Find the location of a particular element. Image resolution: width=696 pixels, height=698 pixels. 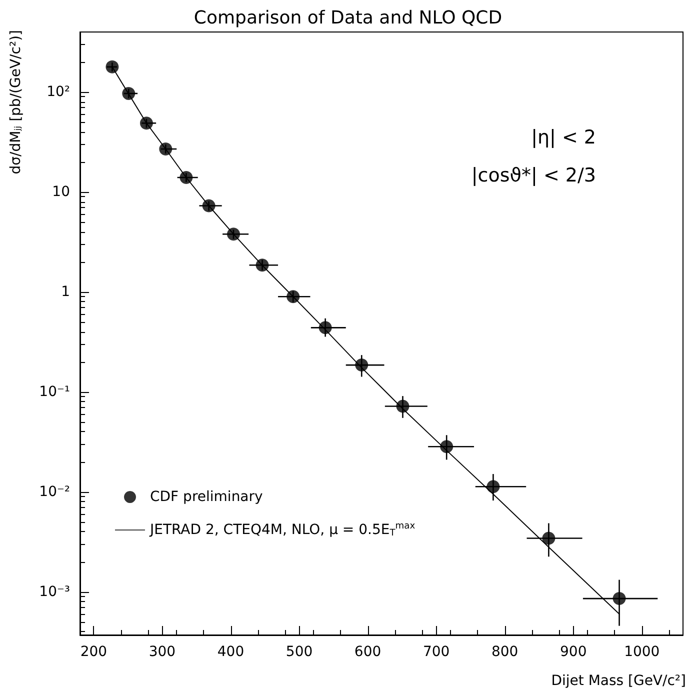

x-tick-label: 400 is located at coordinates (230, 652).